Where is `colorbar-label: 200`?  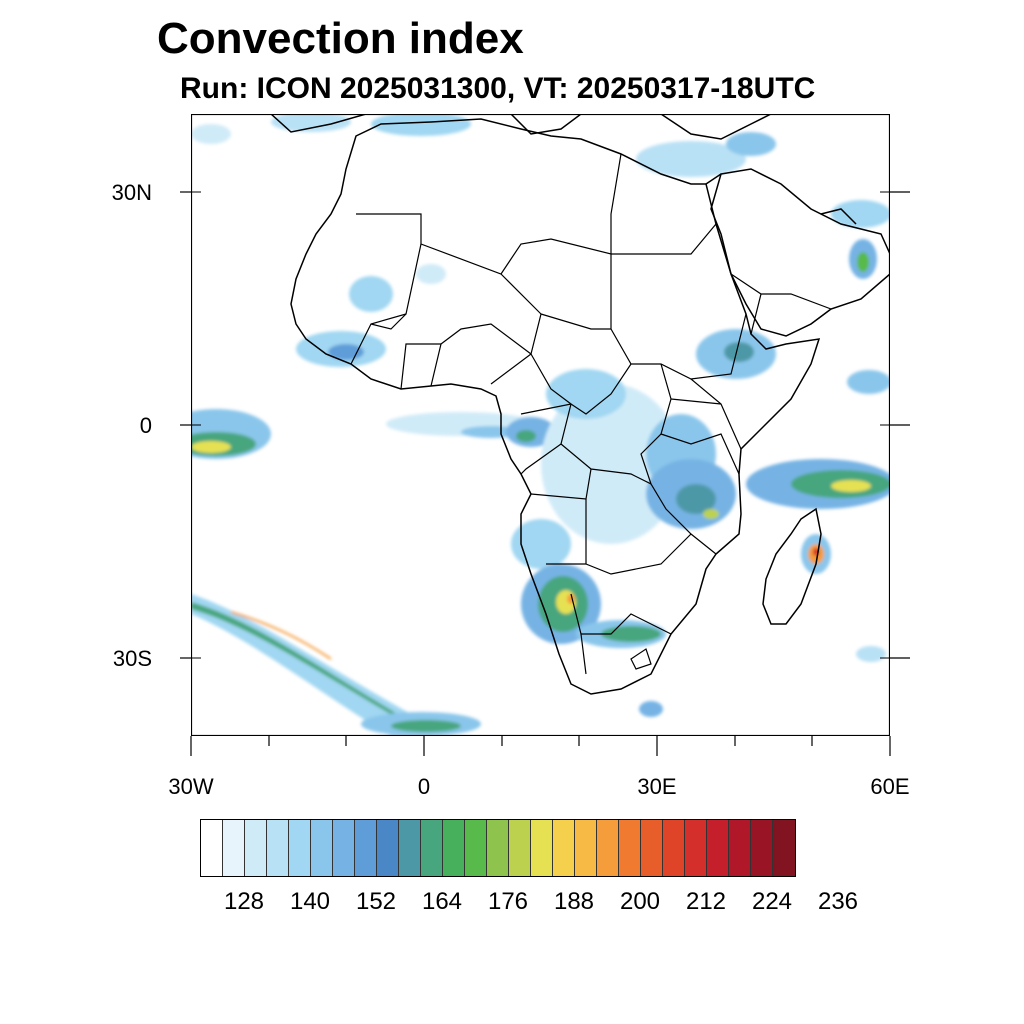 colorbar-label: 200 is located at coordinates (640, 901).